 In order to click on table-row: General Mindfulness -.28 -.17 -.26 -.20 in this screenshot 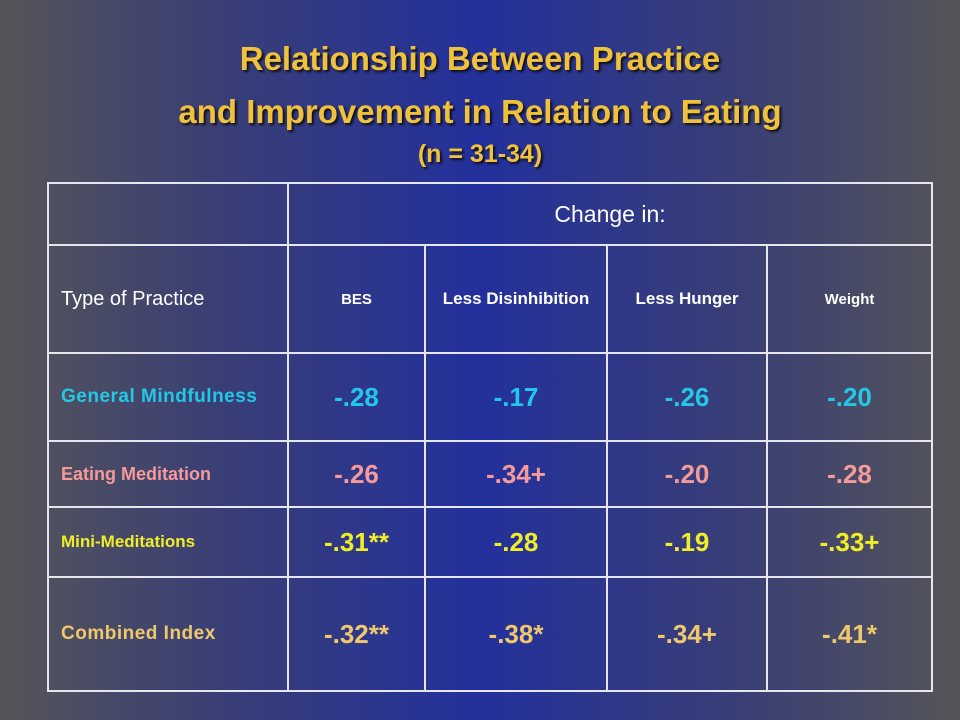, I will do `click(490, 397)`.